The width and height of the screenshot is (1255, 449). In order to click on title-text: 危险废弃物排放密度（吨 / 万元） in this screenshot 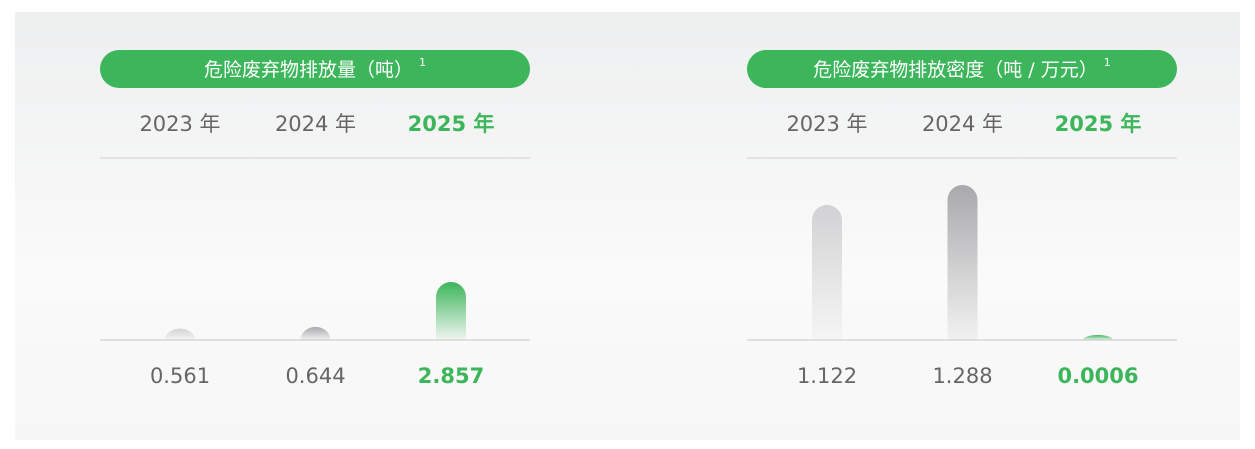, I will do `click(955, 70)`.